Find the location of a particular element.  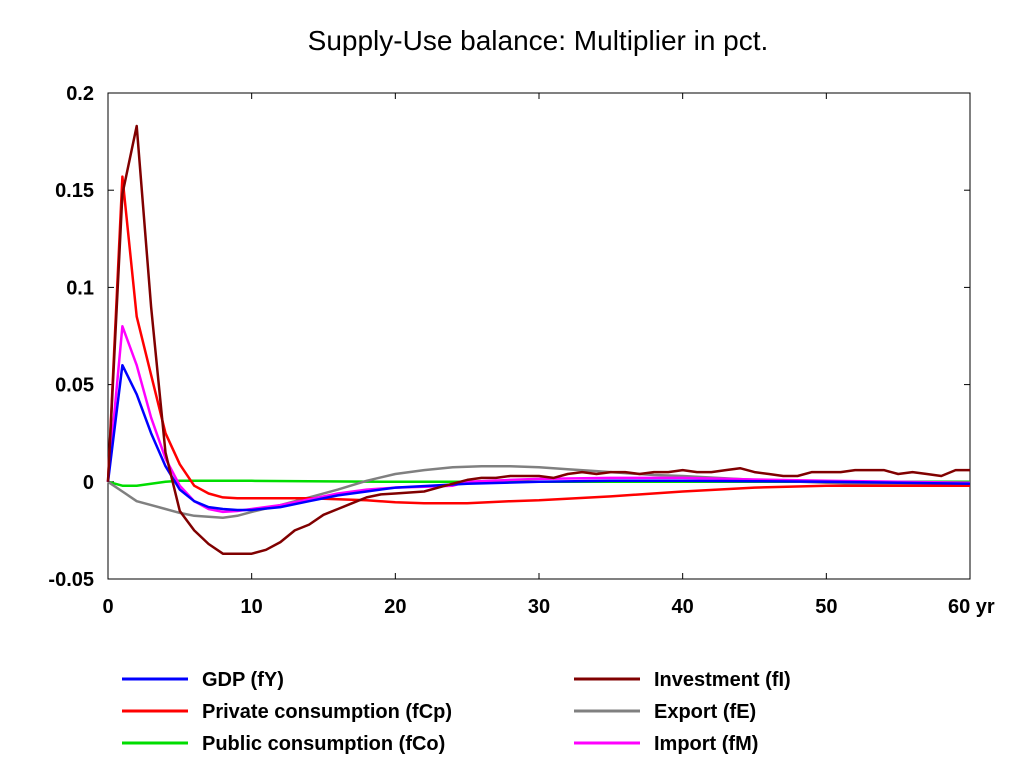

y-tick-label: 0 is located at coordinates (88, 483).